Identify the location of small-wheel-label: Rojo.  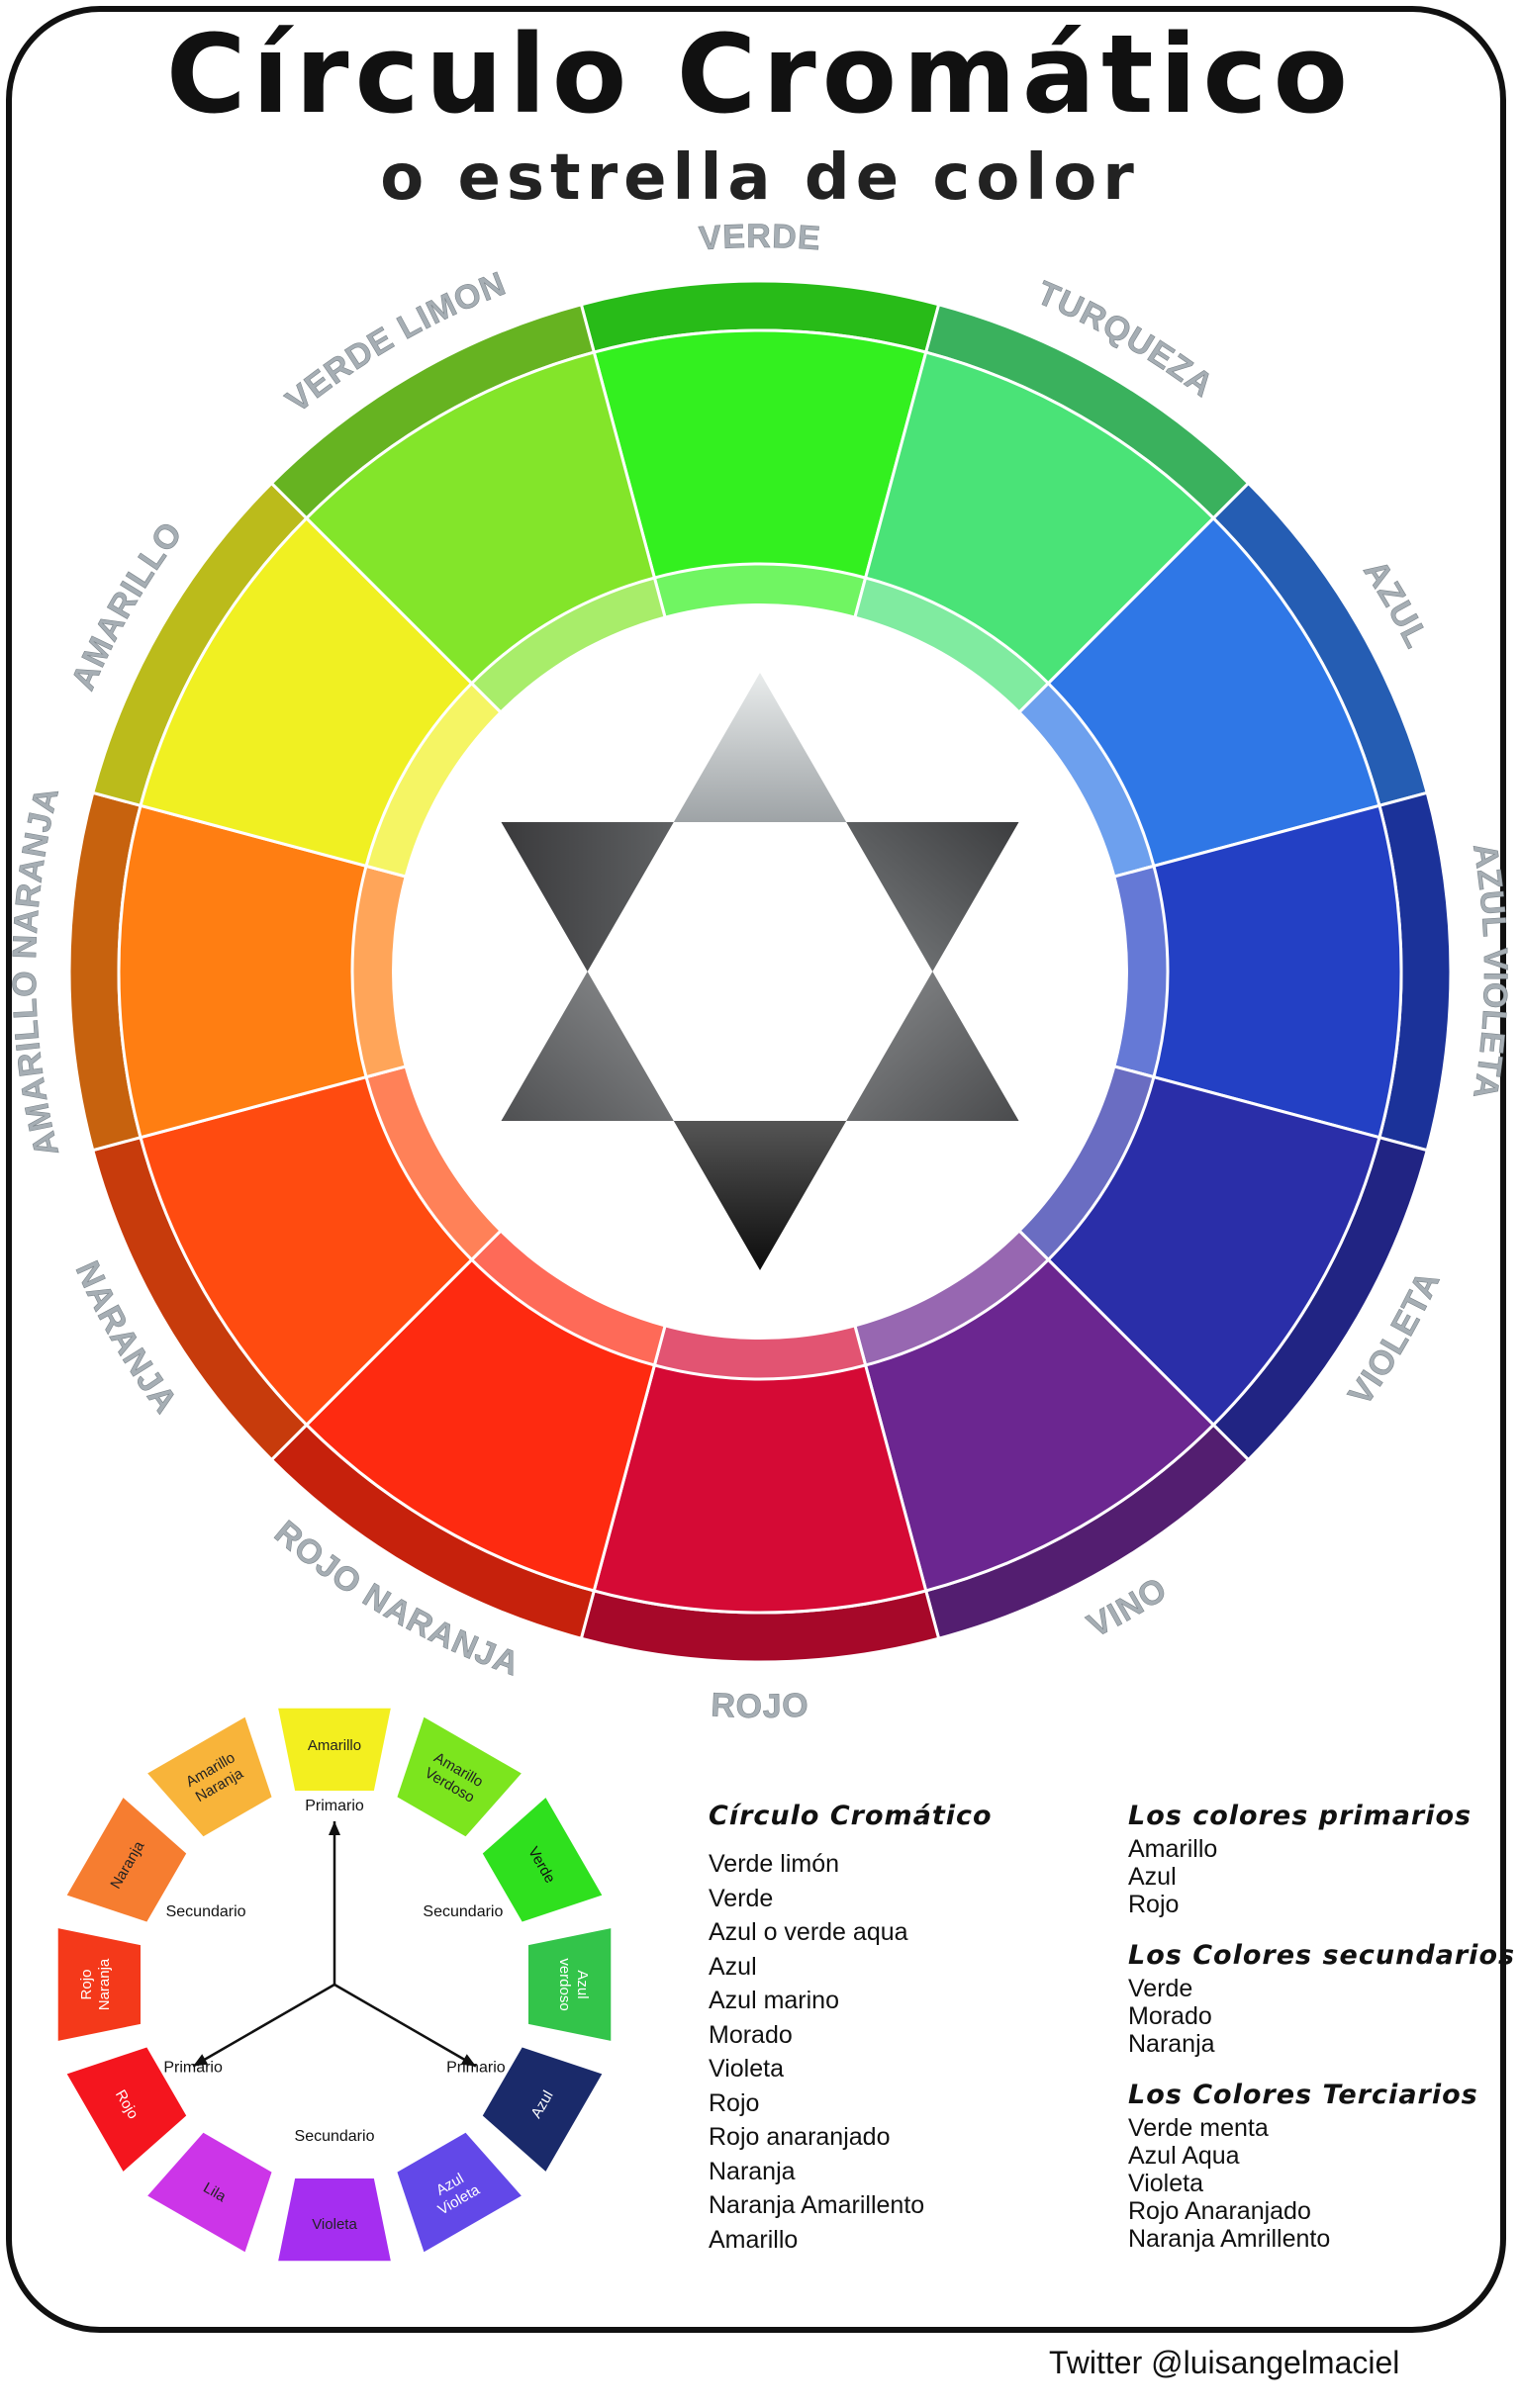
(87, 1985).